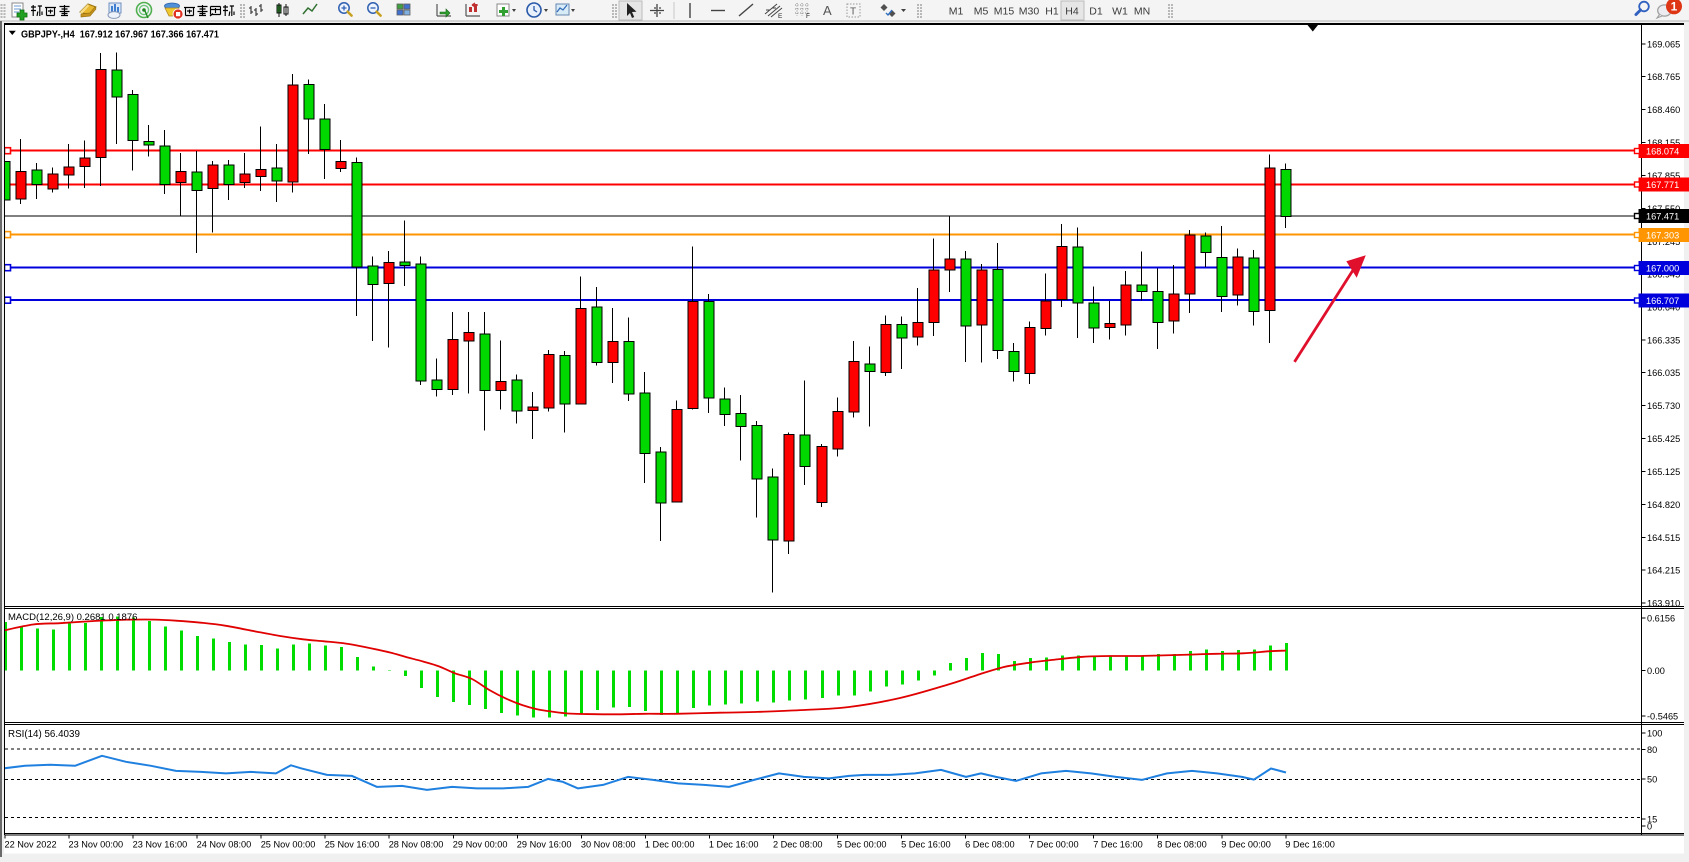 The image size is (1689, 862). Describe the element at coordinates (1663, 77) in the screenshot. I see `svg-text: 168.765` at that location.